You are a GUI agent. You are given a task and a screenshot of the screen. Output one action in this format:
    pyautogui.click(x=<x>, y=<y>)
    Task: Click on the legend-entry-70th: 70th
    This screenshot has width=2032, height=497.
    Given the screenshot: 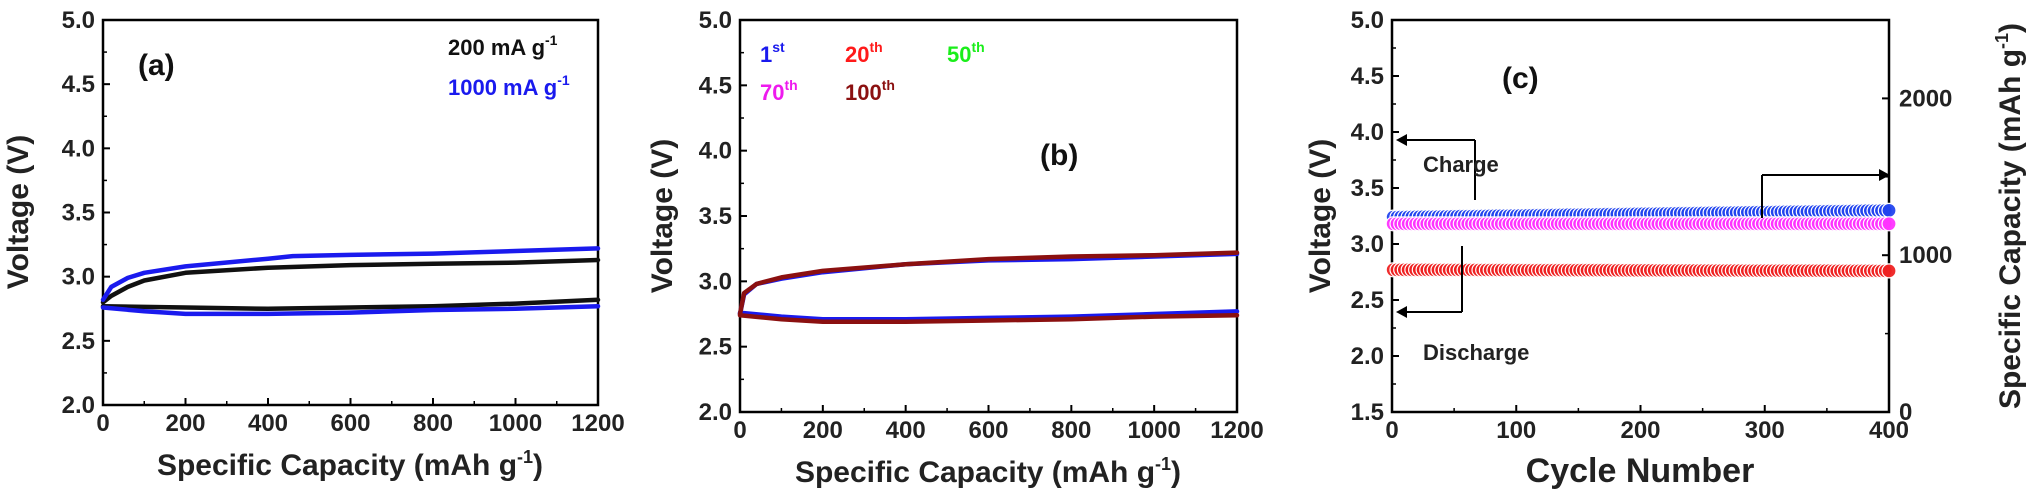 What is the action you would take?
    pyautogui.click(x=779, y=91)
    